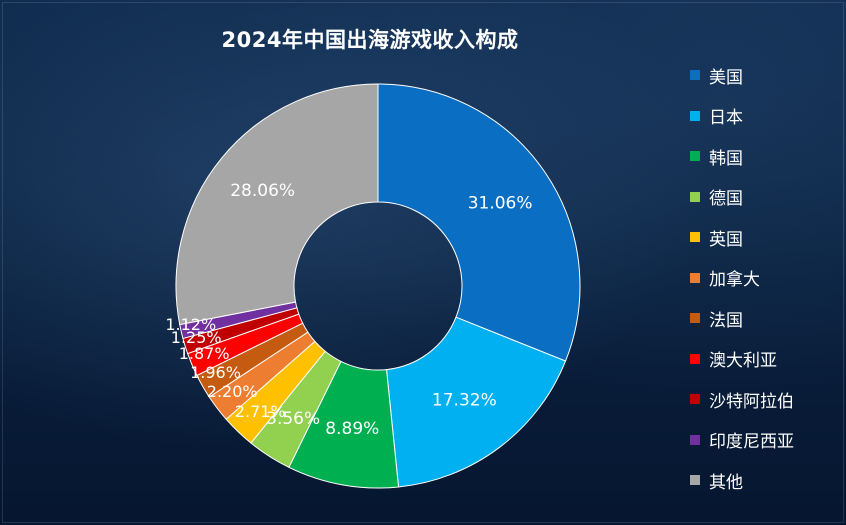 The image size is (846, 525). Describe the element at coordinates (232, 391) in the screenshot. I see `slice-value-label-5: 2.20%` at that location.